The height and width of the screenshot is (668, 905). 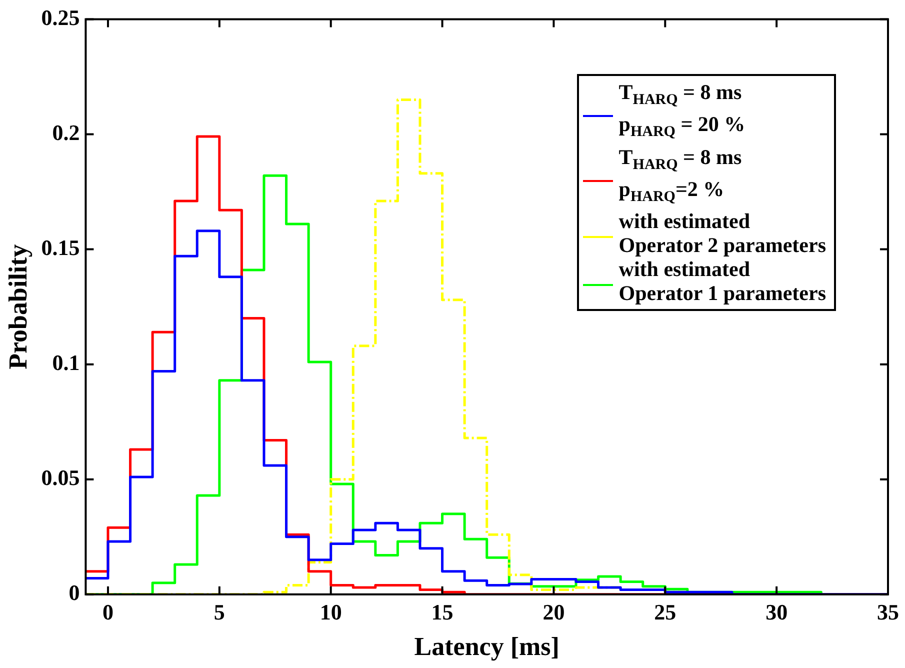 What do you see at coordinates (722, 280) in the screenshot?
I see `legend-label: with estimated Operator 1 parameters` at bounding box center [722, 280].